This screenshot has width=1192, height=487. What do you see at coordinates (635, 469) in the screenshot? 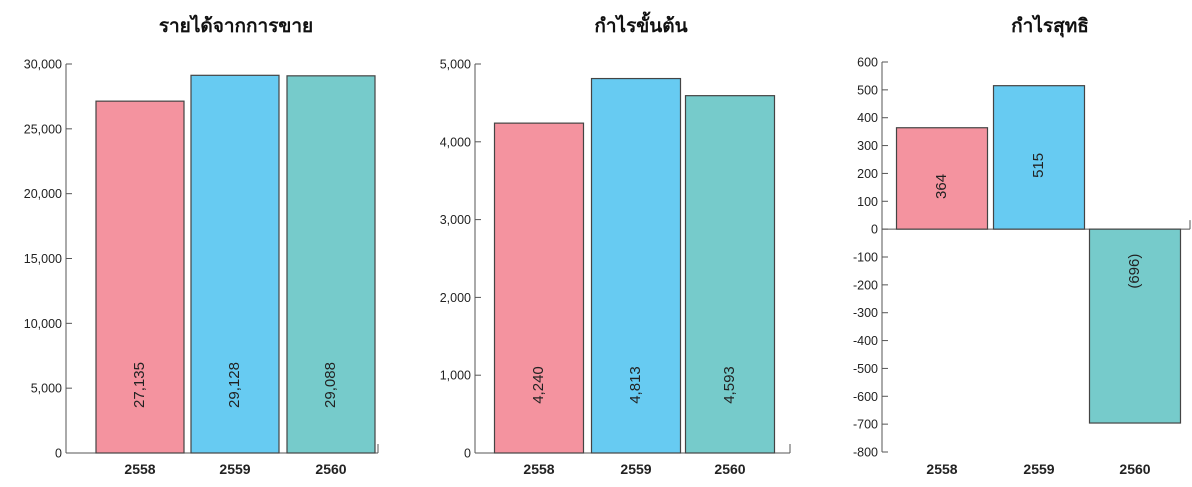
I see `chart-2-category-label-2559: 2559` at bounding box center [635, 469].